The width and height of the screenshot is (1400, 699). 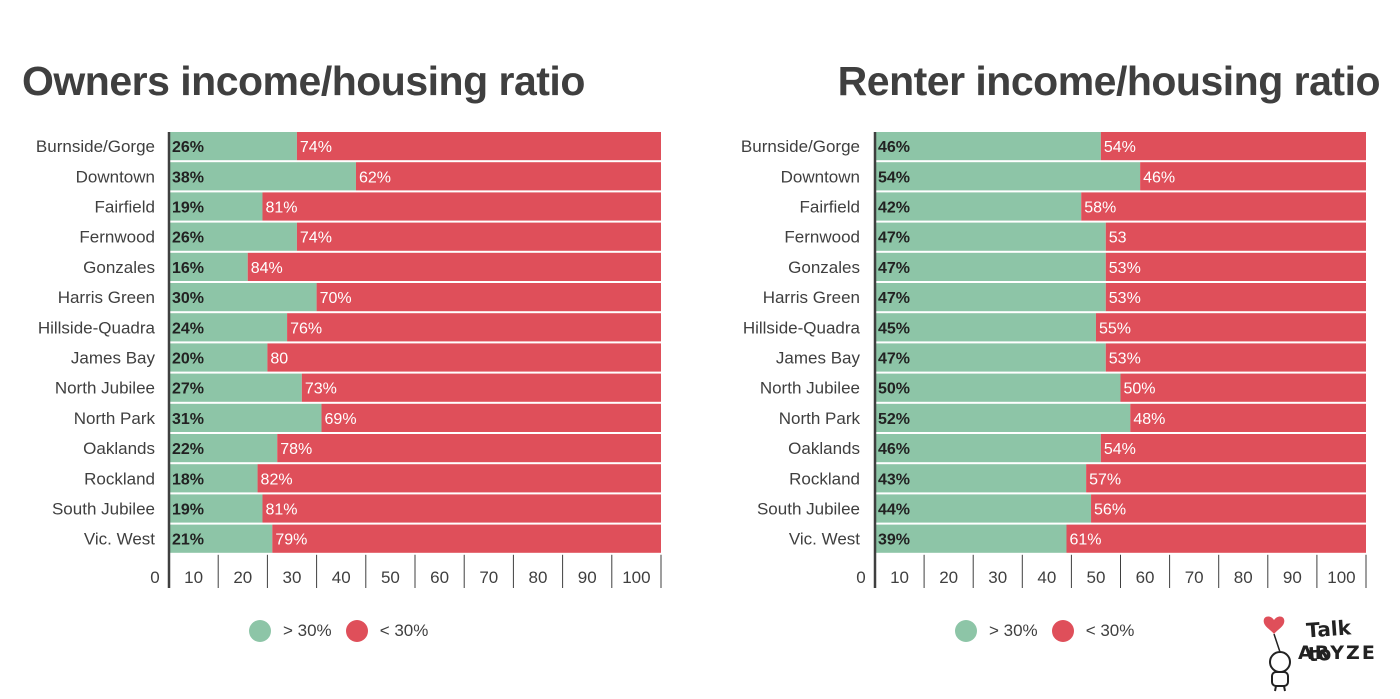 I want to click on bar-above-harris-green, so click(x=990, y=297).